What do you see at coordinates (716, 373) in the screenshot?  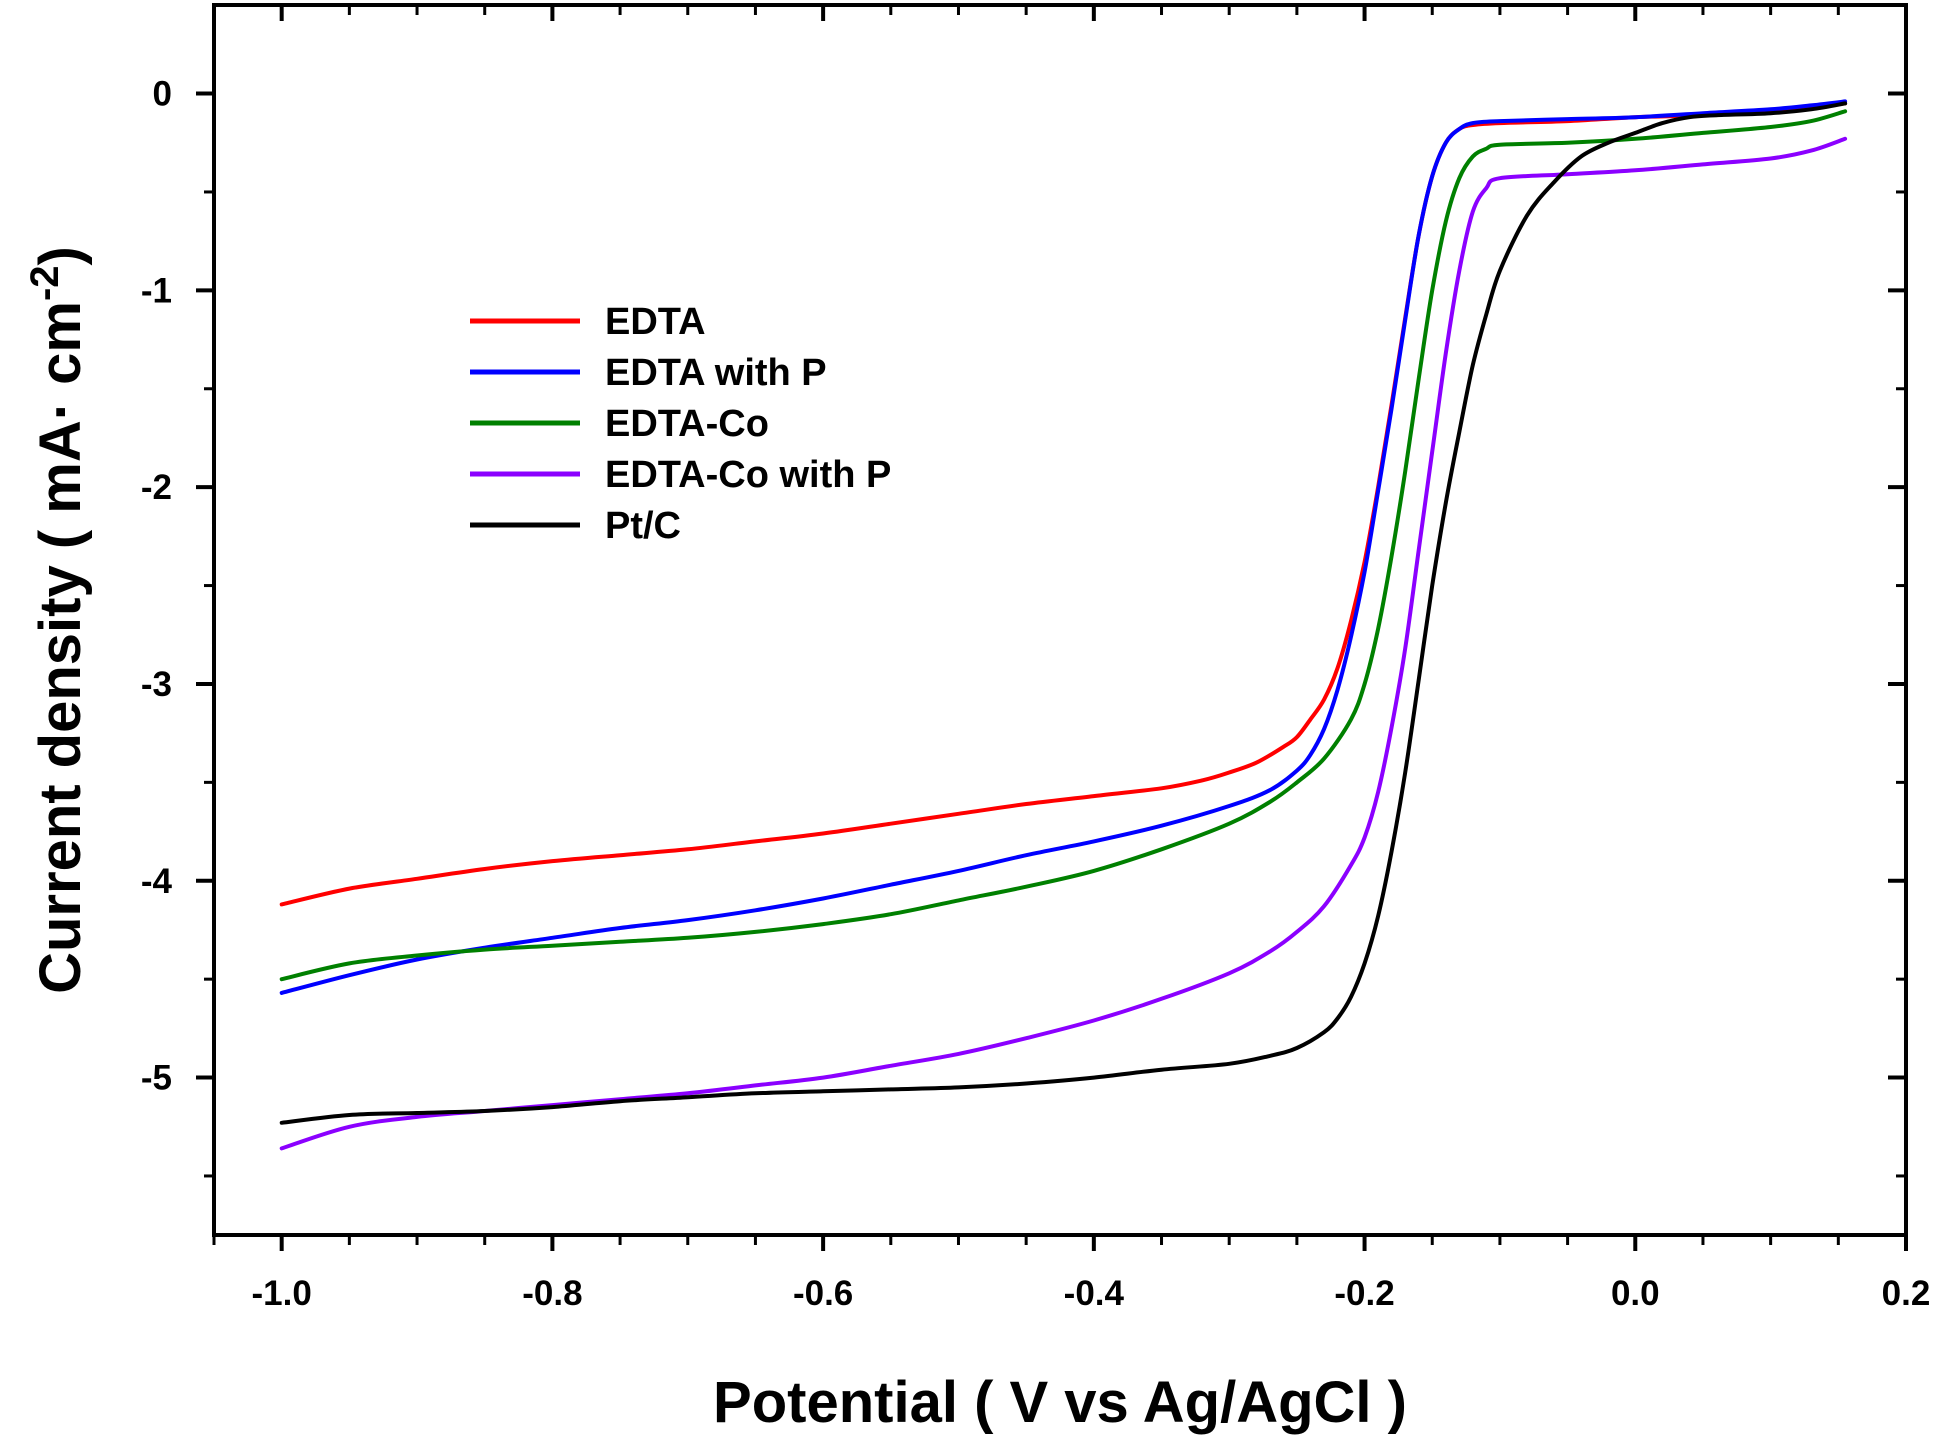 I see `legend-label-edta-with-p: EDTA with P` at bounding box center [716, 373].